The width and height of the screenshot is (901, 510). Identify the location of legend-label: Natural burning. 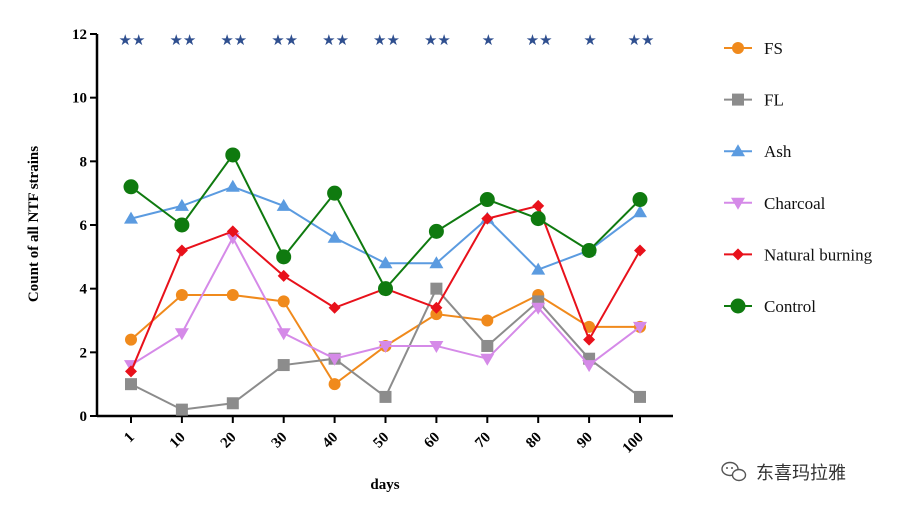
(818, 254).